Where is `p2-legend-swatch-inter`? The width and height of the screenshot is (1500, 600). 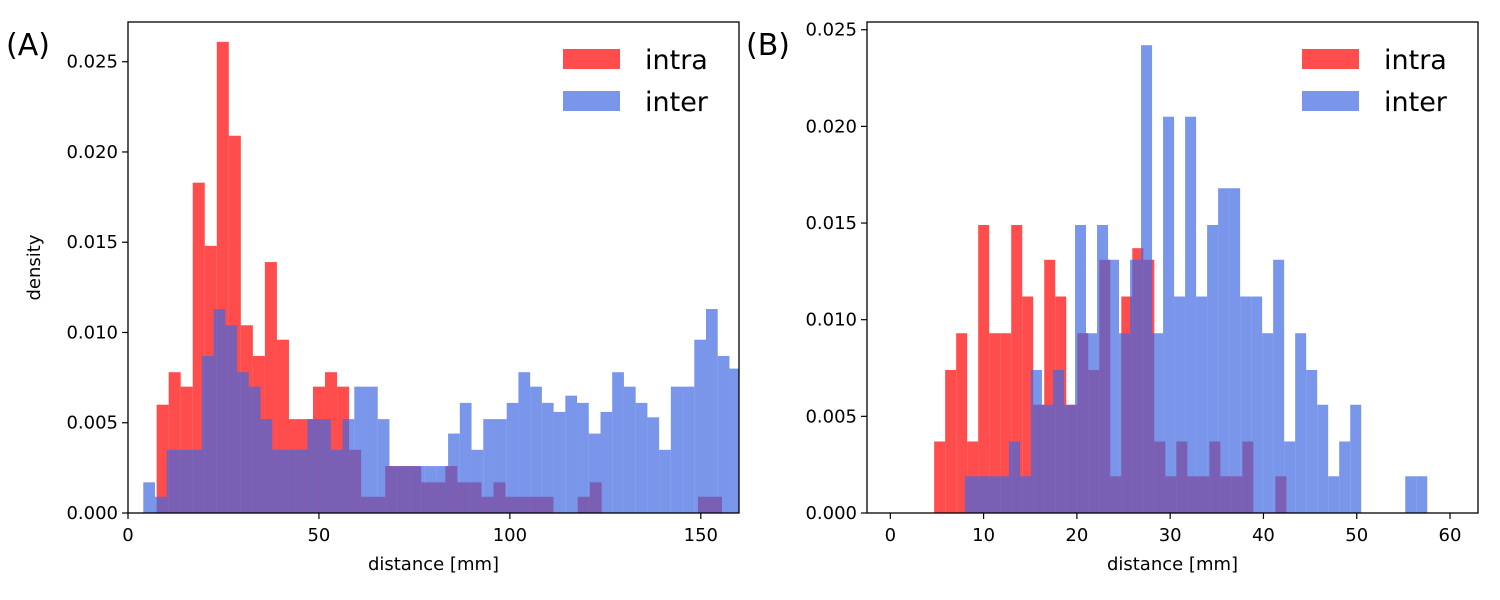 p2-legend-swatch-inter is located at coordinates (1330, 101).